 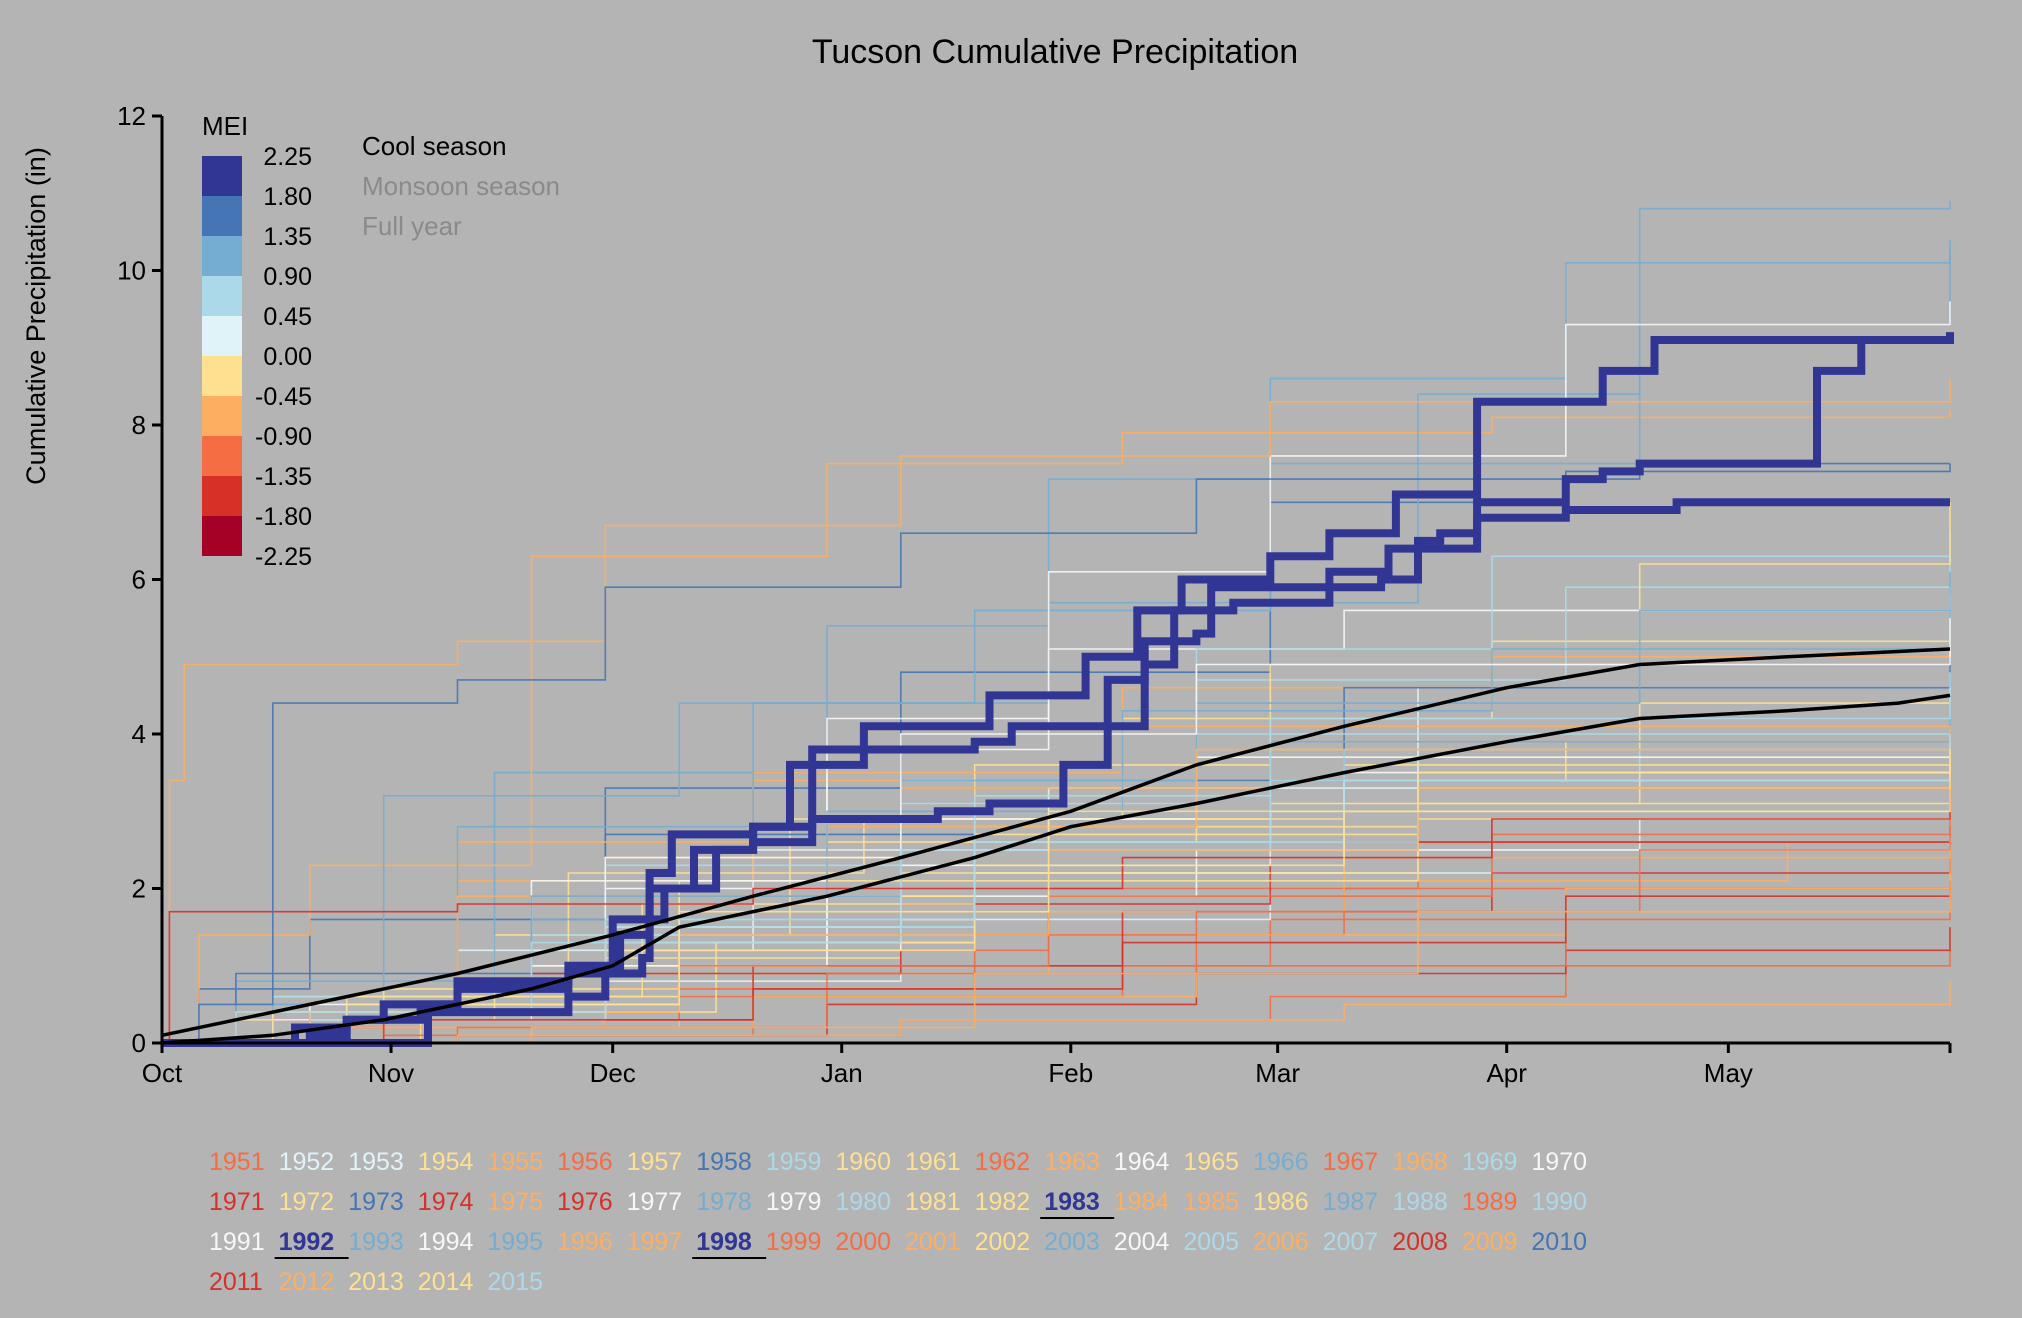 What do you see at coordinates (1490, 1242) in the screenshot?
I see `year-label-2009: 2009` at bounding box center [1490, 1242].